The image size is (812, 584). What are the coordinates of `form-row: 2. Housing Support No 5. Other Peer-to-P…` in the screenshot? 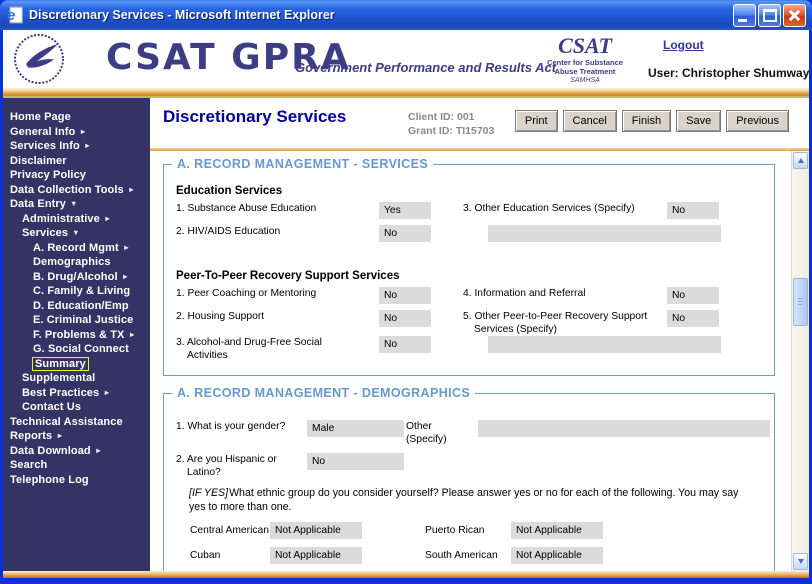 It's located at (473, 323).